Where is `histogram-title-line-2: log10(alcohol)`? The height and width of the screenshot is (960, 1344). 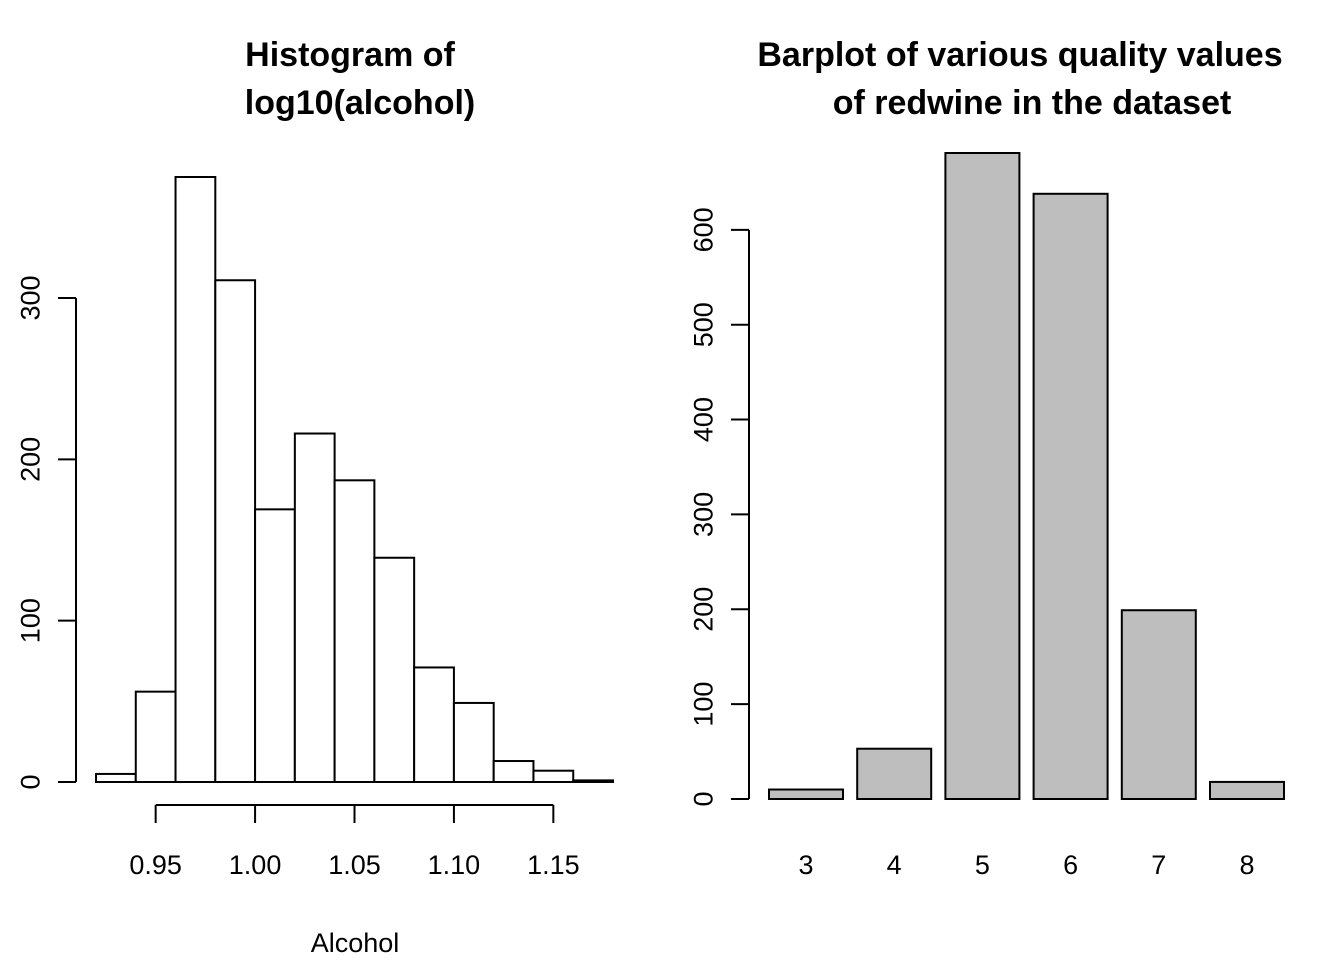 histogram-title-line-2: log10(alcohol) is located at coordinates (360, 103).